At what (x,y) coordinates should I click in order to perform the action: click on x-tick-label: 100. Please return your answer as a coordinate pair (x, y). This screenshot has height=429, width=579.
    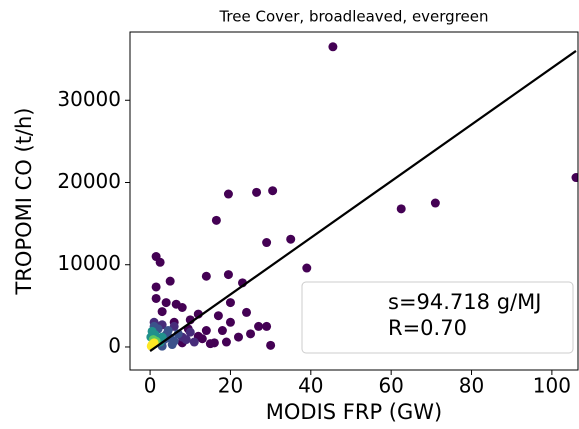
    Looking at the image, I should click on (552, 386).